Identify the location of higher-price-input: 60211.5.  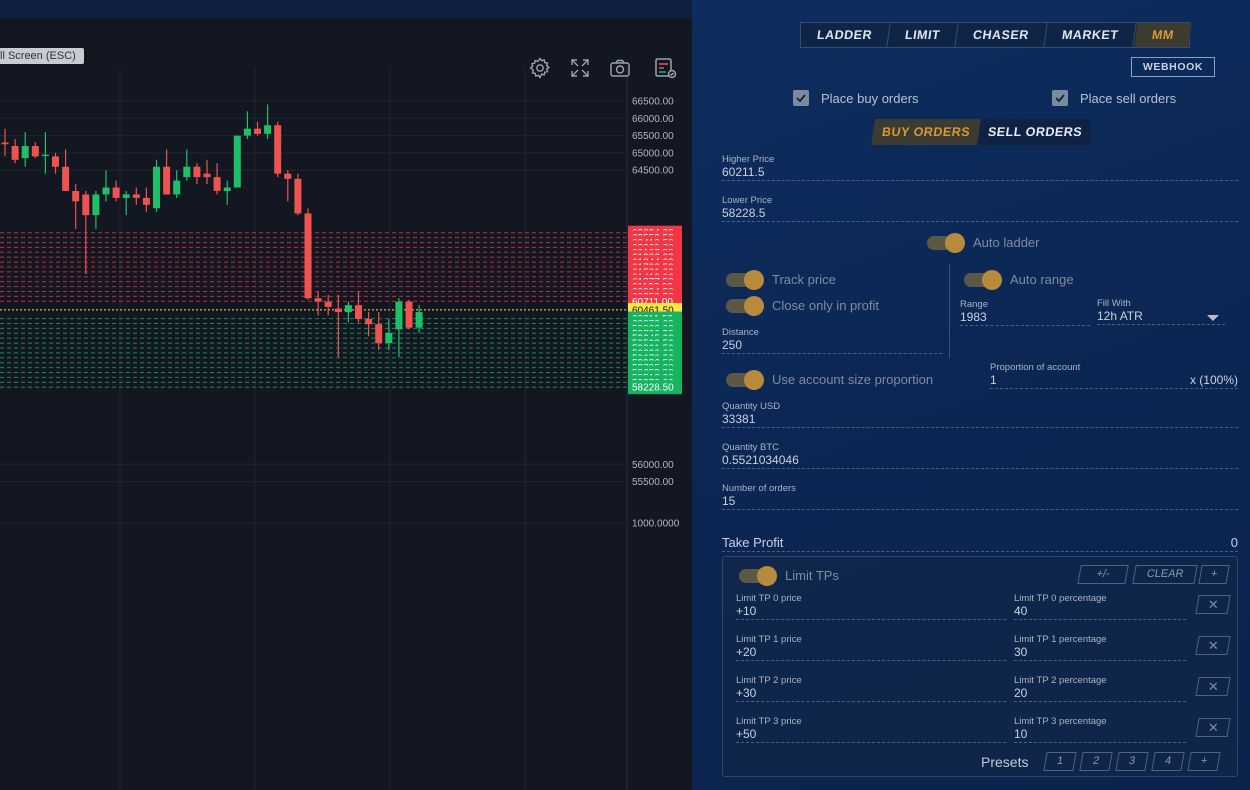
(980, 173).